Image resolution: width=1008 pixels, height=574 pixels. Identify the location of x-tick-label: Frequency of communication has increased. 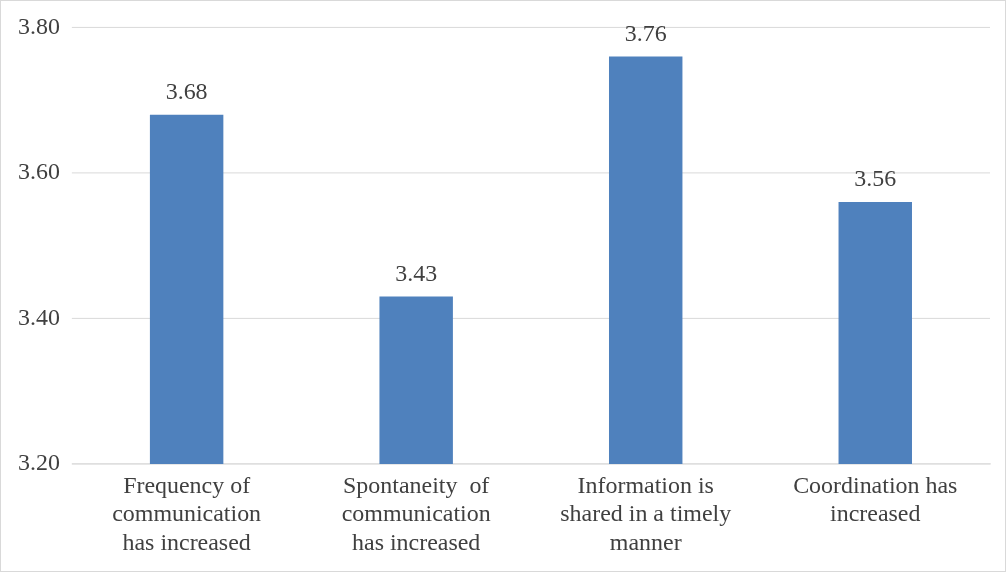
(187, 513).